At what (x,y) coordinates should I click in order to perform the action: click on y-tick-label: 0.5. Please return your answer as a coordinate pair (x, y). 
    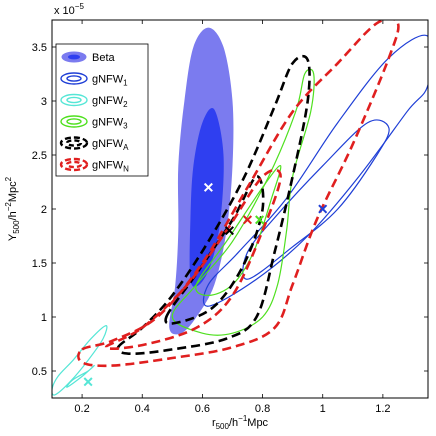
    Looking at the image, I should click on (39, 372).